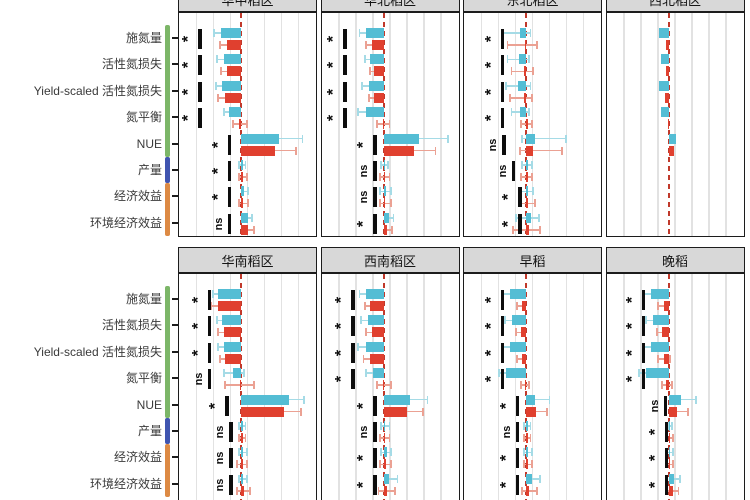  What do you see at coordinates (137, 196) in the screenshot?
I see `row-label: 经济效益` at bounding box center [137, 196].